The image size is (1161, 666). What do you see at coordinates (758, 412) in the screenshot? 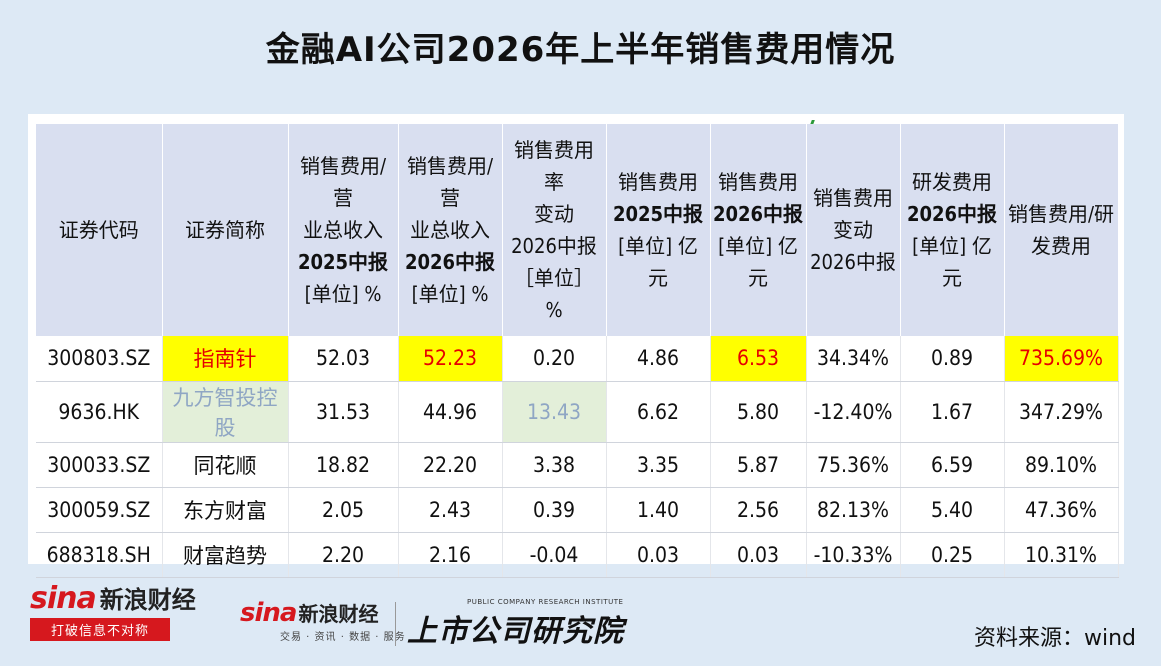
I see `table-cell: 5.80` at bounding box center [758, 412].